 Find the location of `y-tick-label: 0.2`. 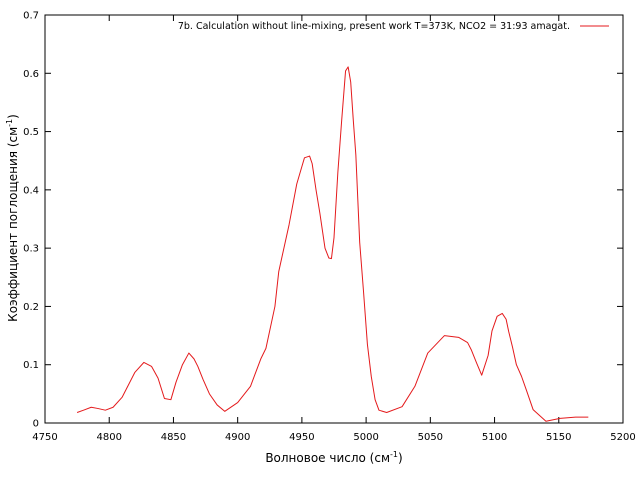

y-tick-label: 0.2 is located at coordinates (31, 307).